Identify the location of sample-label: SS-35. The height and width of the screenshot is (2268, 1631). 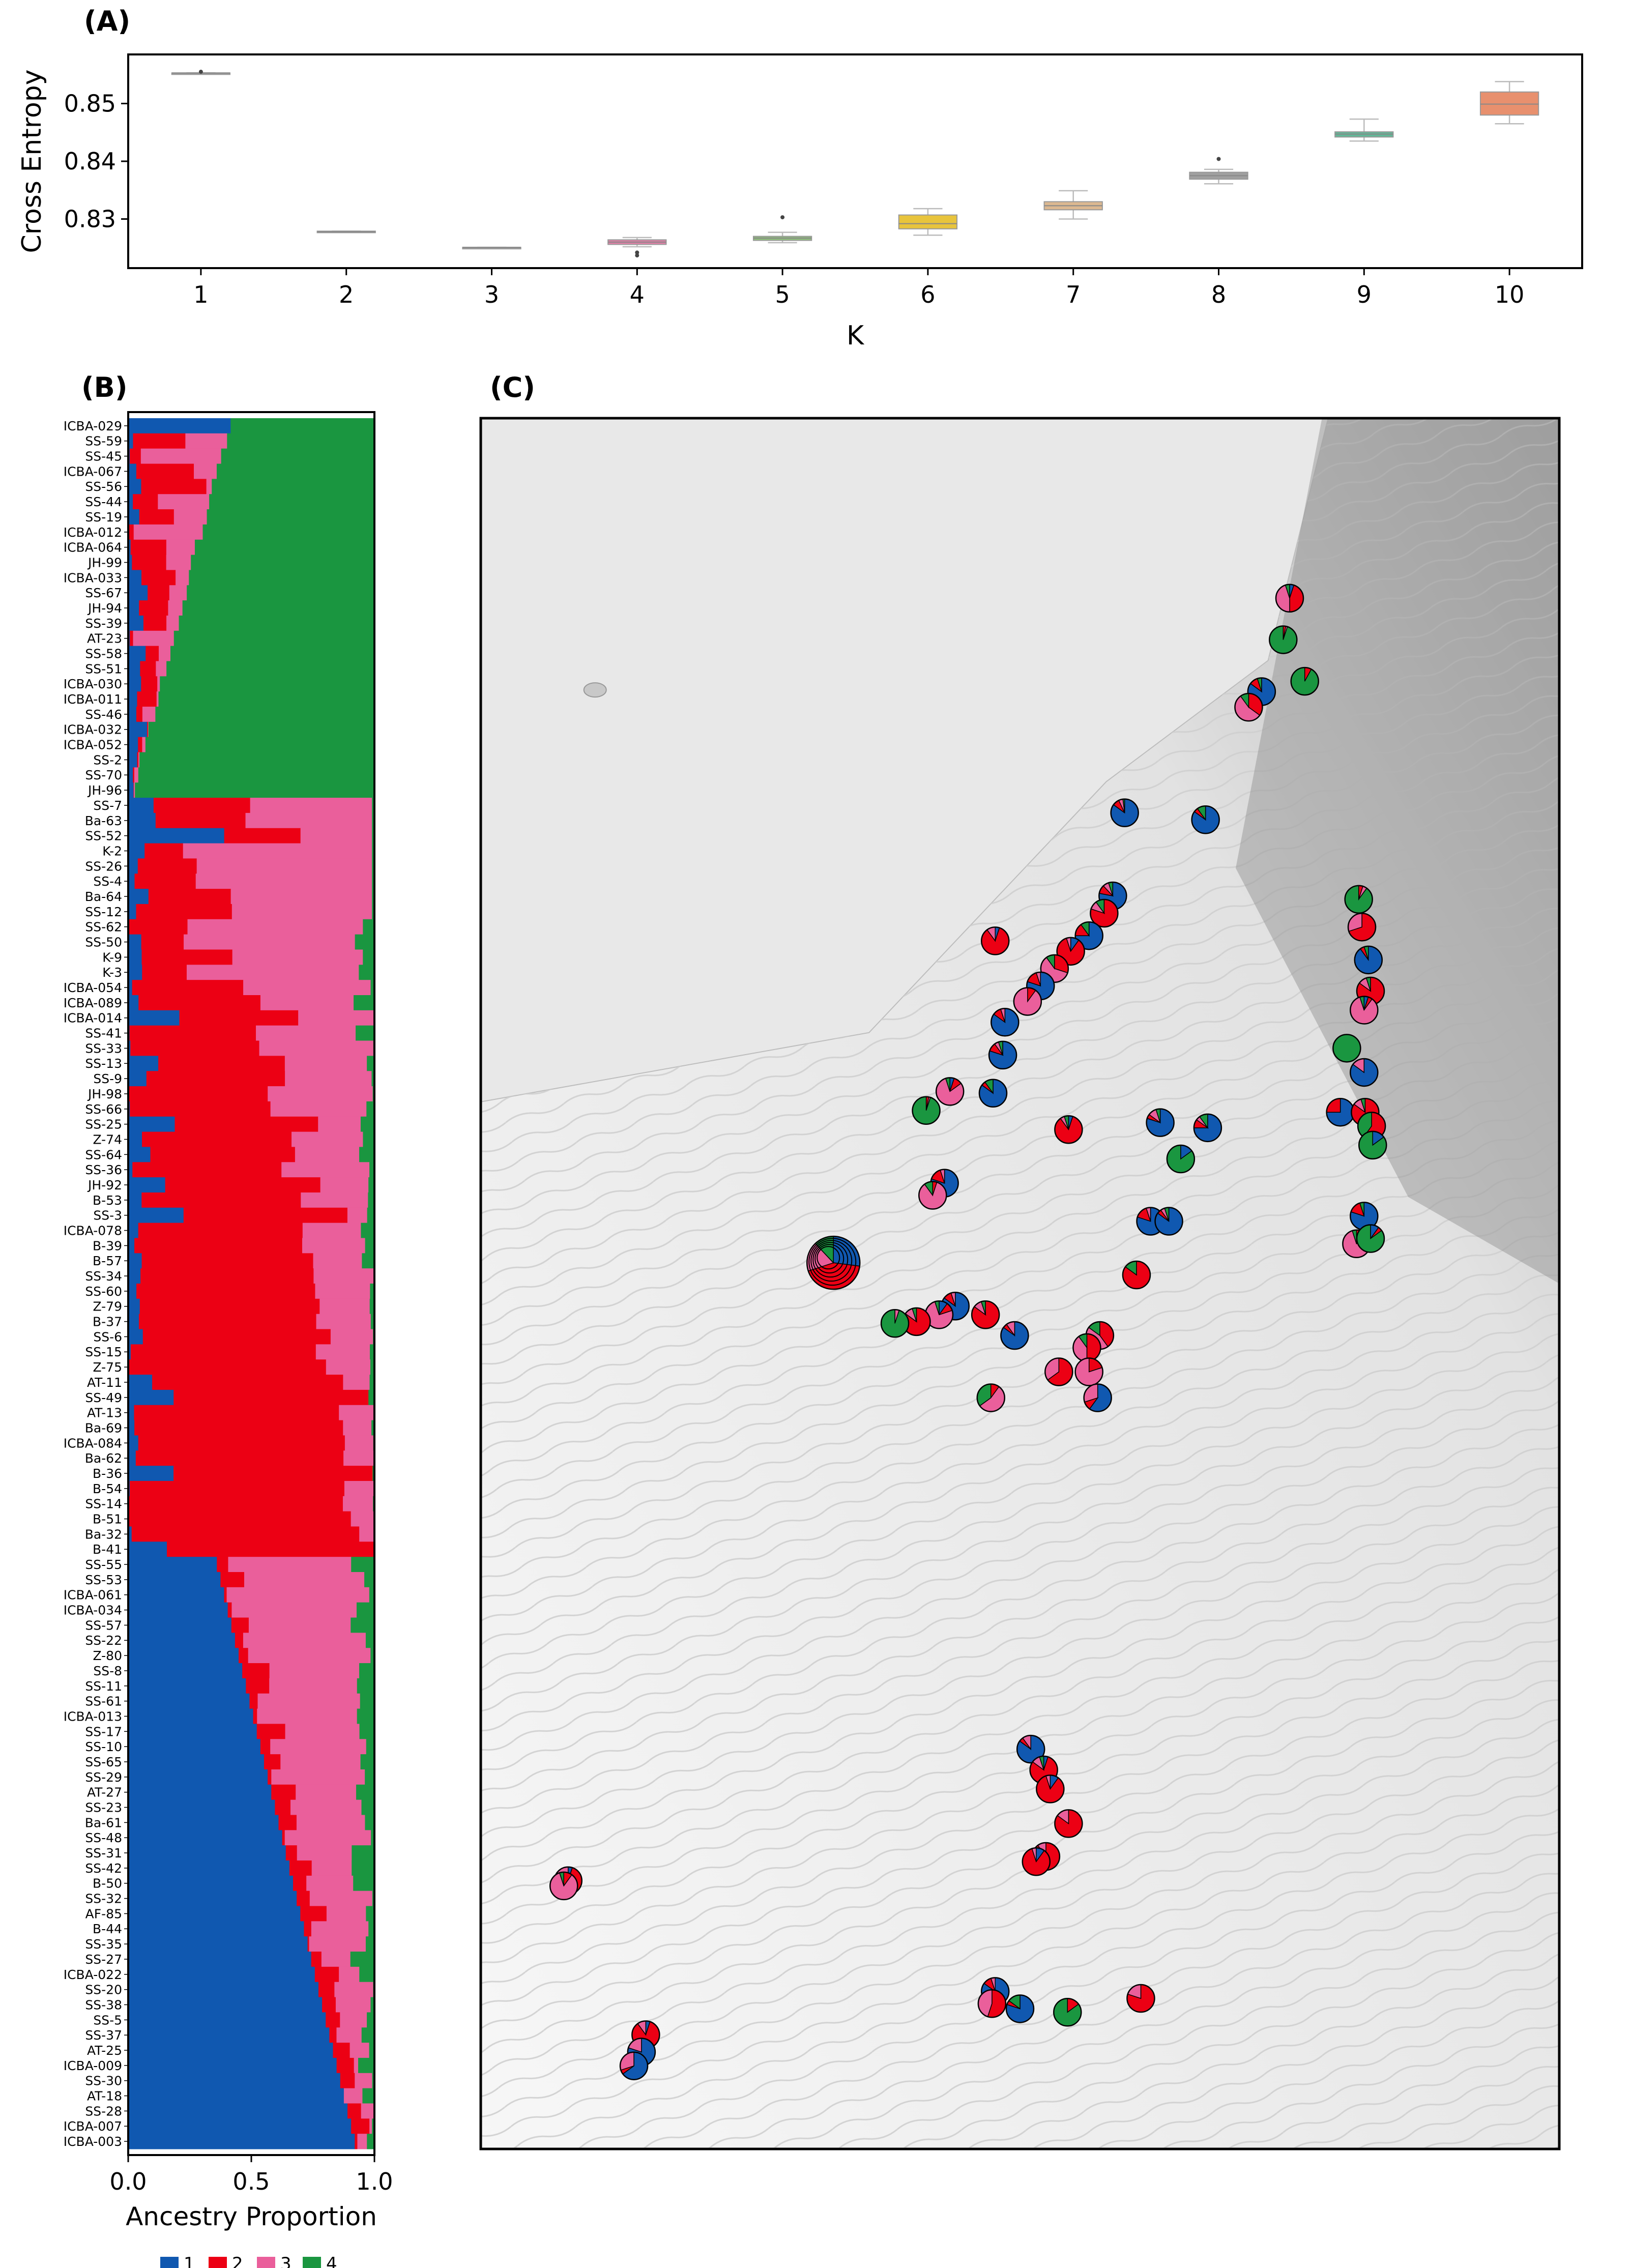
(103, 1944).